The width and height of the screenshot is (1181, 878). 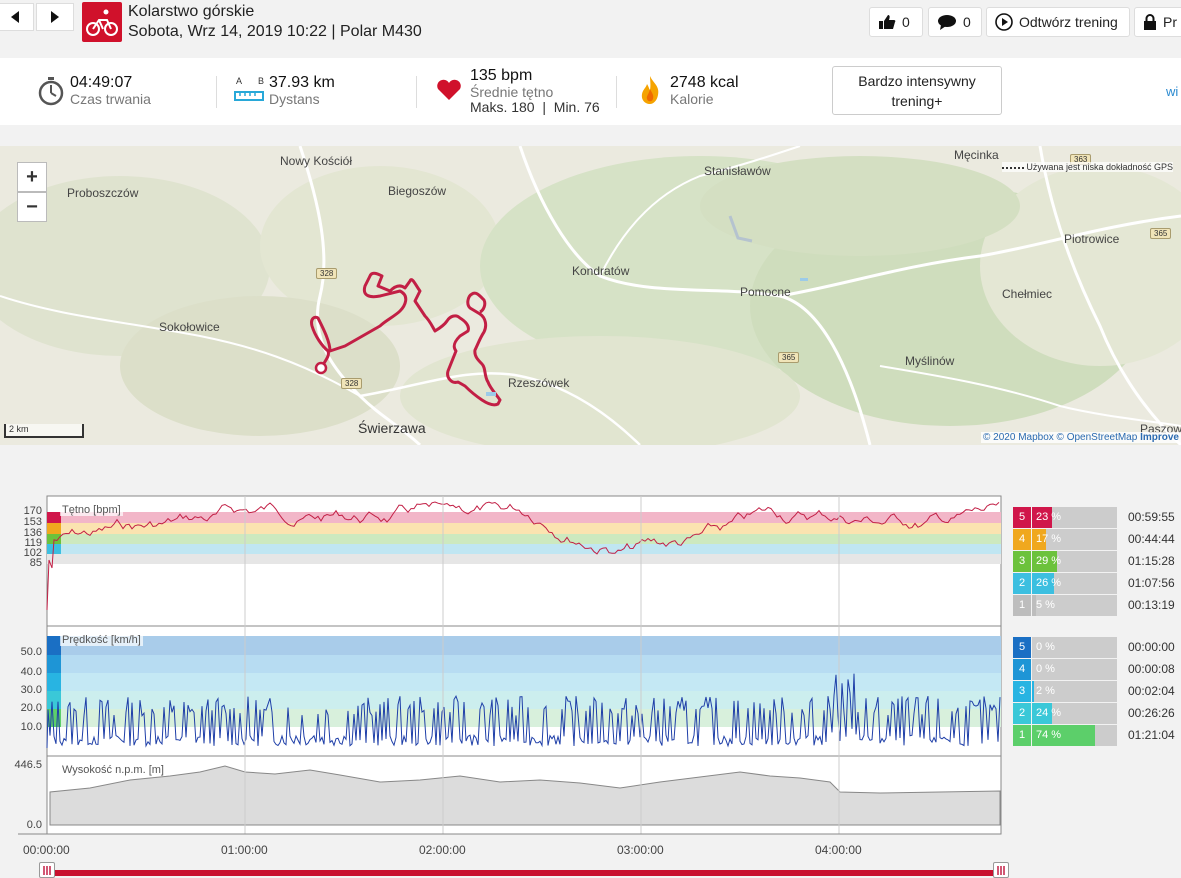 I want to click on distance-stat: A B 37.93 km Dystans, so click(x=324, y=91).